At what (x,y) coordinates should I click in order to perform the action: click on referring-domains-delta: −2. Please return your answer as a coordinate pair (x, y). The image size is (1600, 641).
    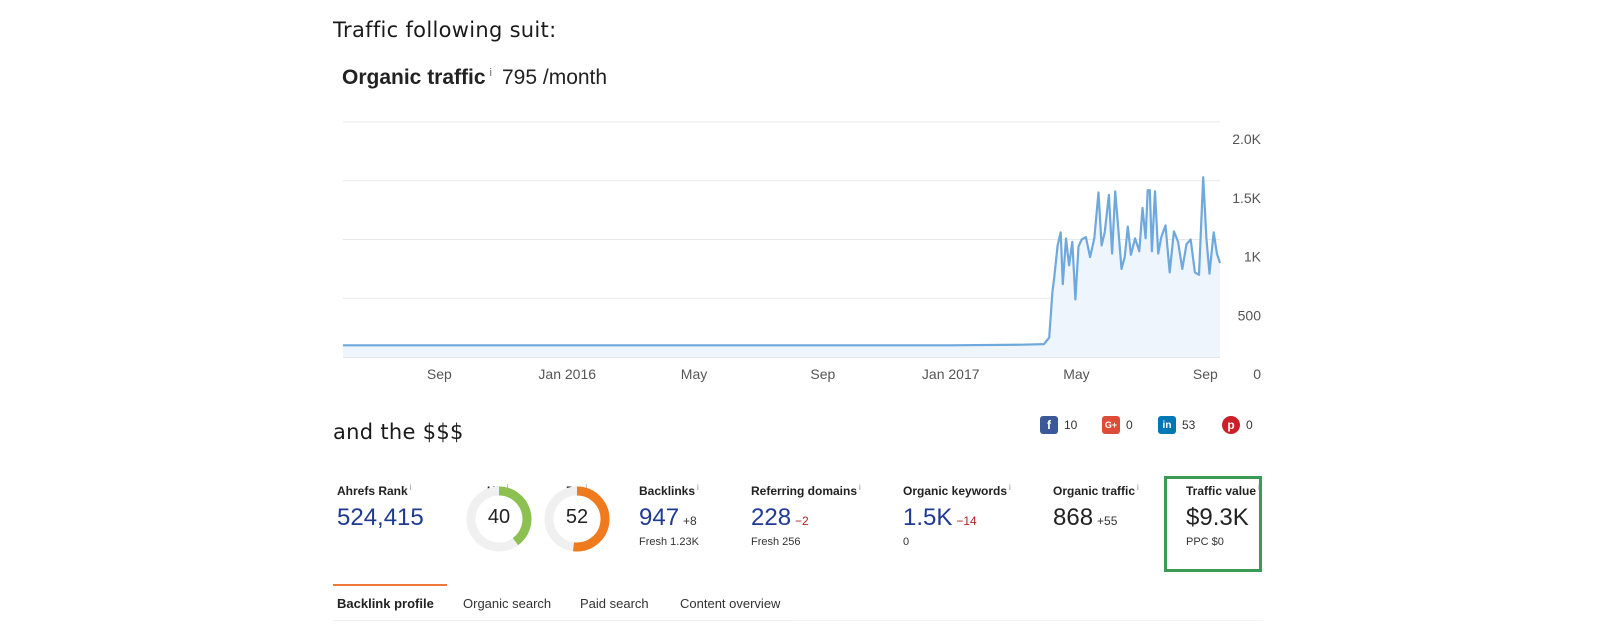
    Looking at the image, I should click on (802, 521).